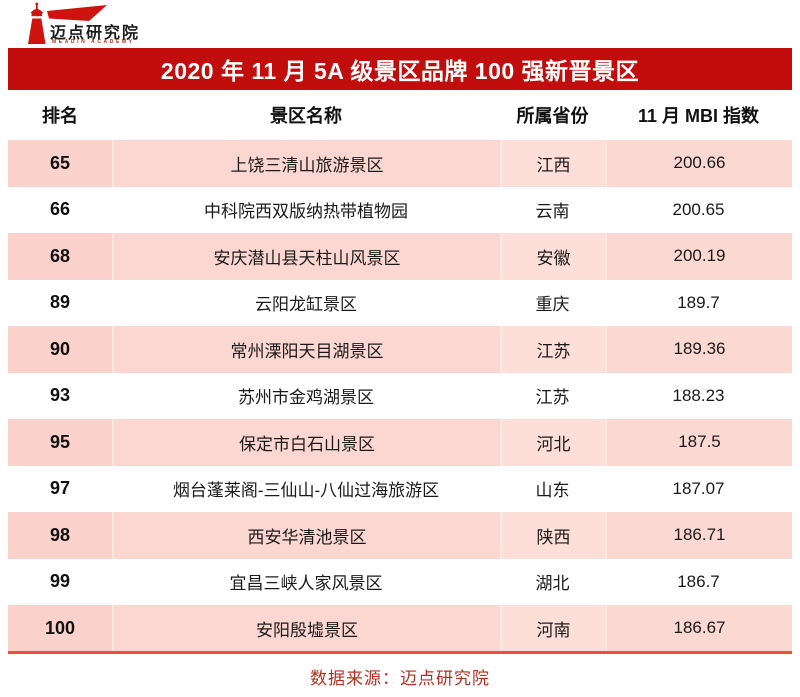  I want to click on mbi-cell: 200.66, so click(698, 163).